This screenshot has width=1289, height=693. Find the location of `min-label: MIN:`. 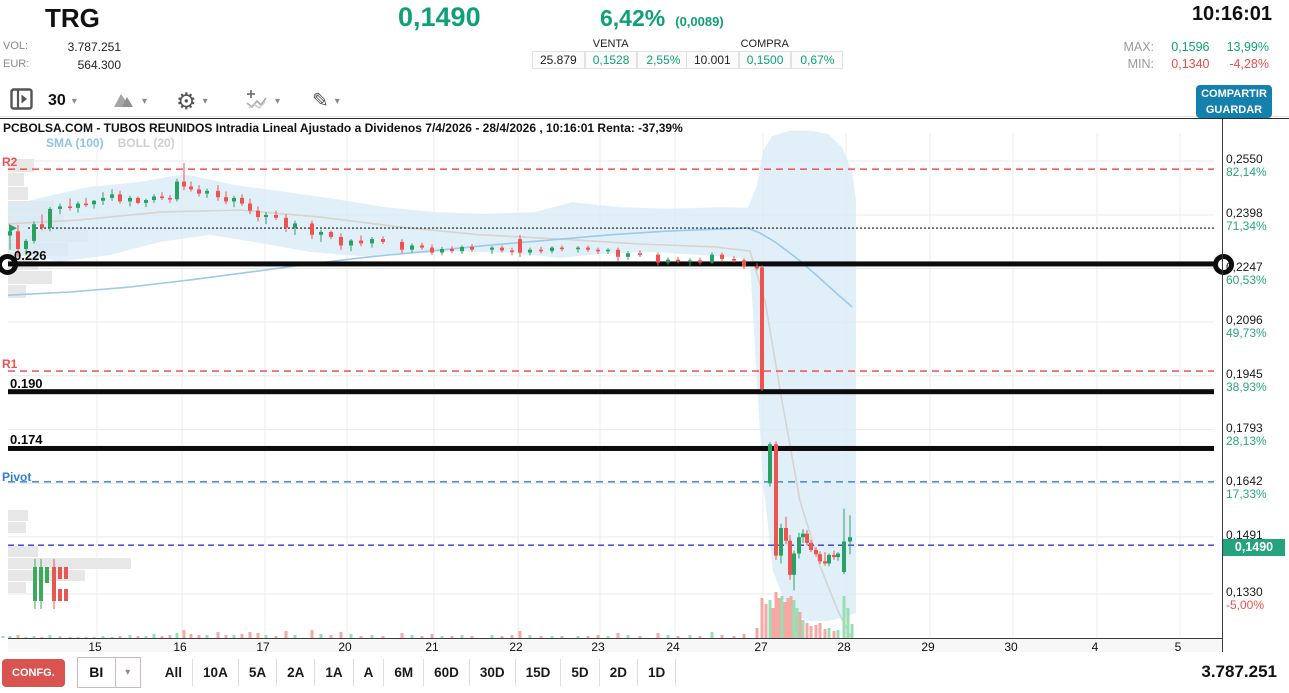

min-label: MIN: is located at coordinates (1141, 64).